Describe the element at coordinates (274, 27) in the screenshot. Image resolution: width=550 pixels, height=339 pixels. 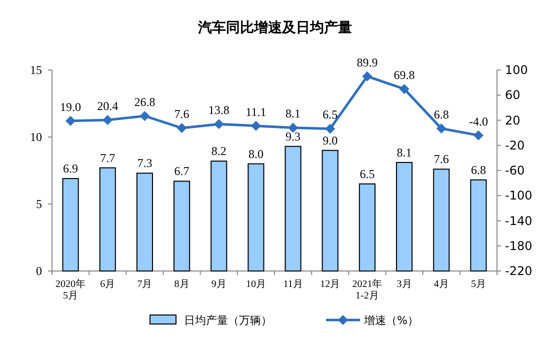
I see `chart-title: 汽车同比增速及日均产量` at that location.